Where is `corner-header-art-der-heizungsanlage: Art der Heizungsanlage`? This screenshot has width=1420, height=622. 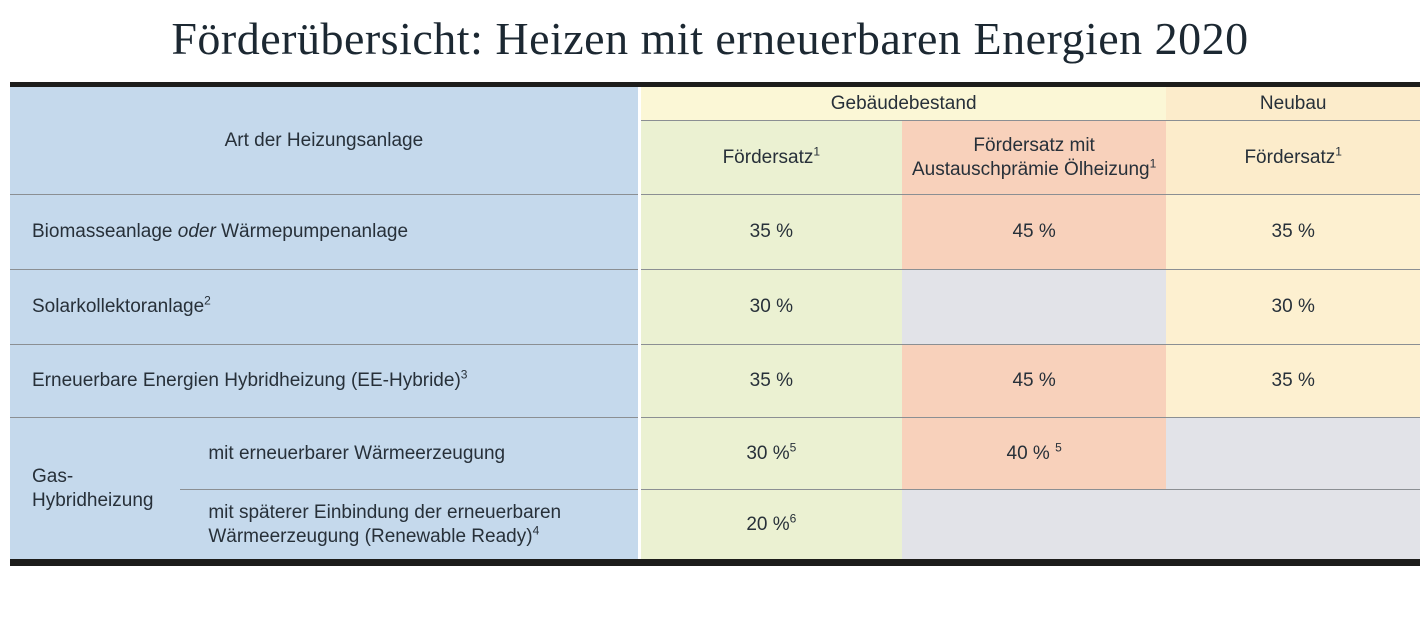
corner-header-art-der-heizungsanlage: Art der Heizungsanlage is located at coordinates (325, 139).